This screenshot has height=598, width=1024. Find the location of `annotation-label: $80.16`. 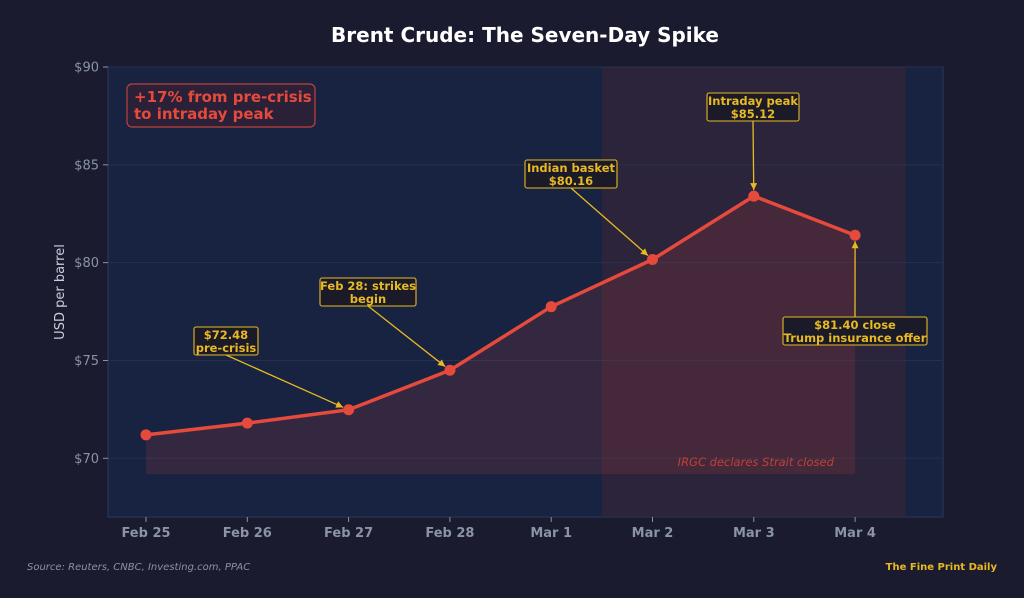

annotation-label: $80.16 is located at coordinates (571, 181).